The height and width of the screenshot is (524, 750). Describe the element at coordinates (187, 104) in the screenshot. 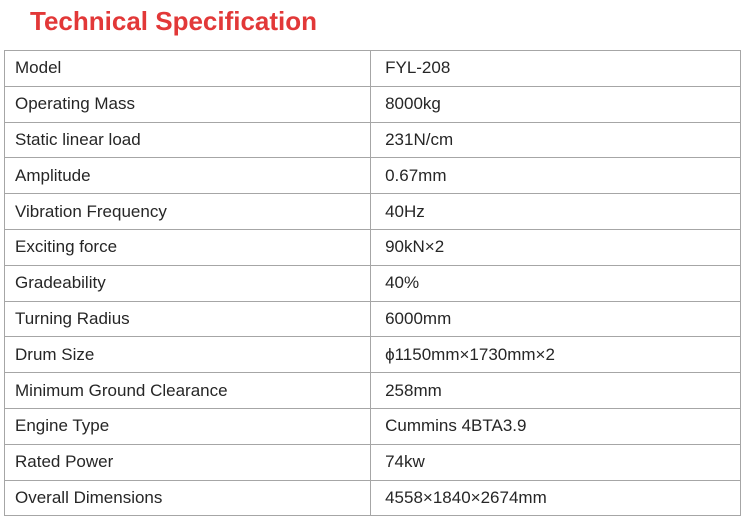

I see `spec-label: Operating Mass` at that location.